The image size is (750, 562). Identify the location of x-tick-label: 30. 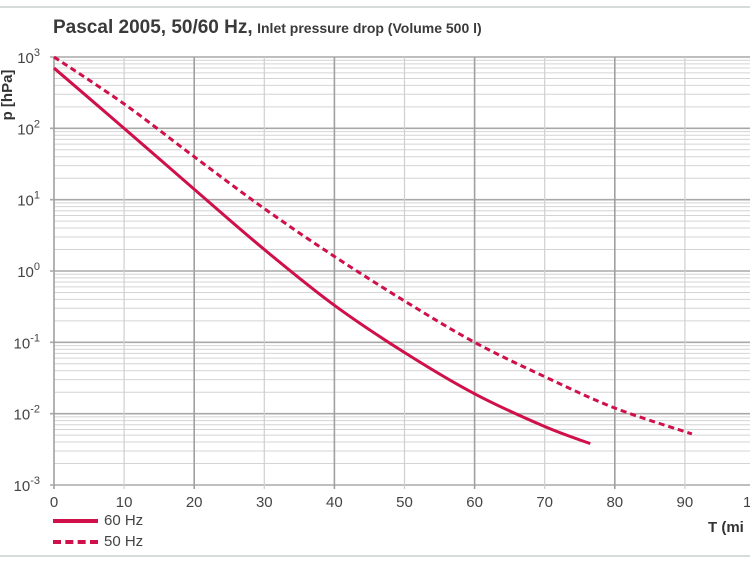
(264, 502).